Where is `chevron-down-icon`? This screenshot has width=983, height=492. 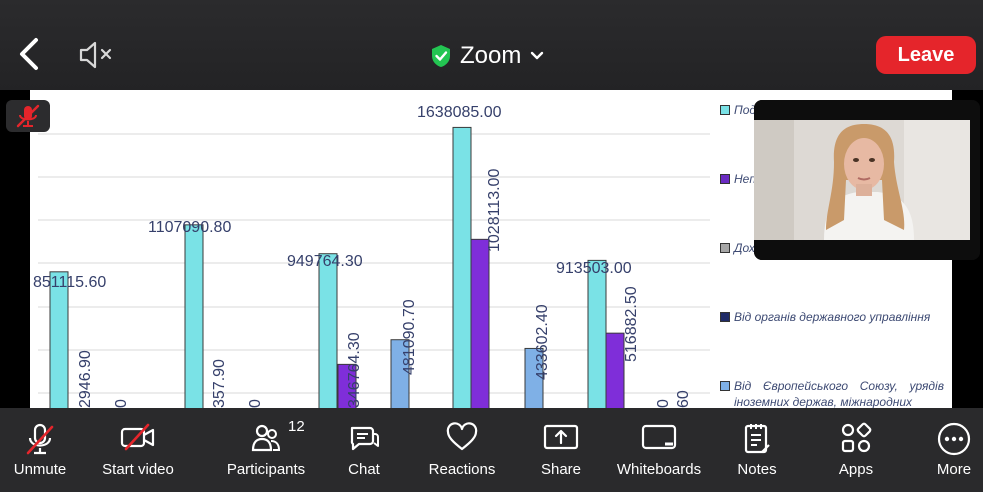 chevron-down-icon is located at coordinates (537, 55).